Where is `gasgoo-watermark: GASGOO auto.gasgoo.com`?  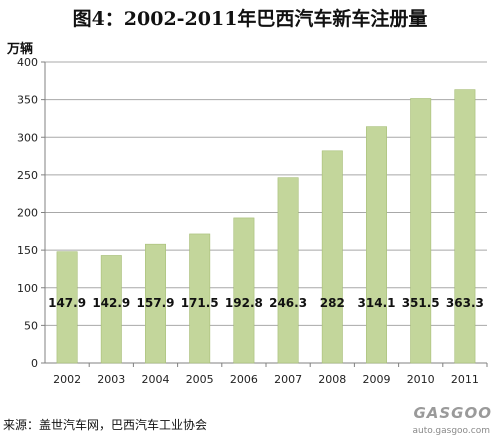
gasgoo-watermark: GASGOO auto.gasgoo.com is located at coordinates (454, 419).